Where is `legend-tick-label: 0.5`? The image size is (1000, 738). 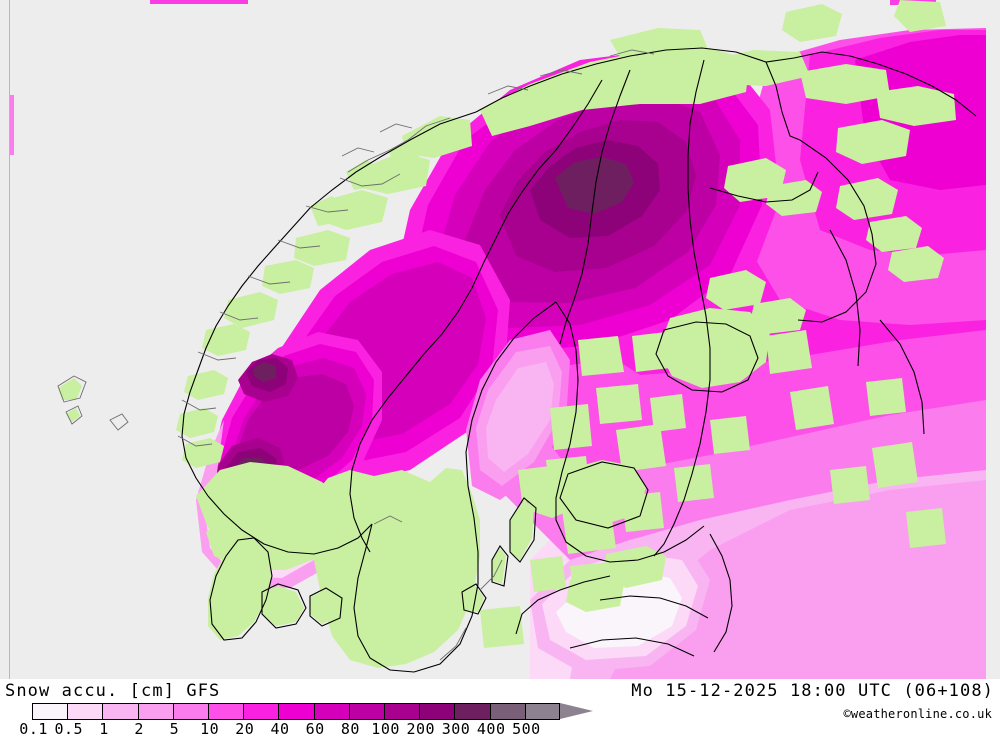 legend-tick-label: 0.5 is located at coordinates (69, 729).